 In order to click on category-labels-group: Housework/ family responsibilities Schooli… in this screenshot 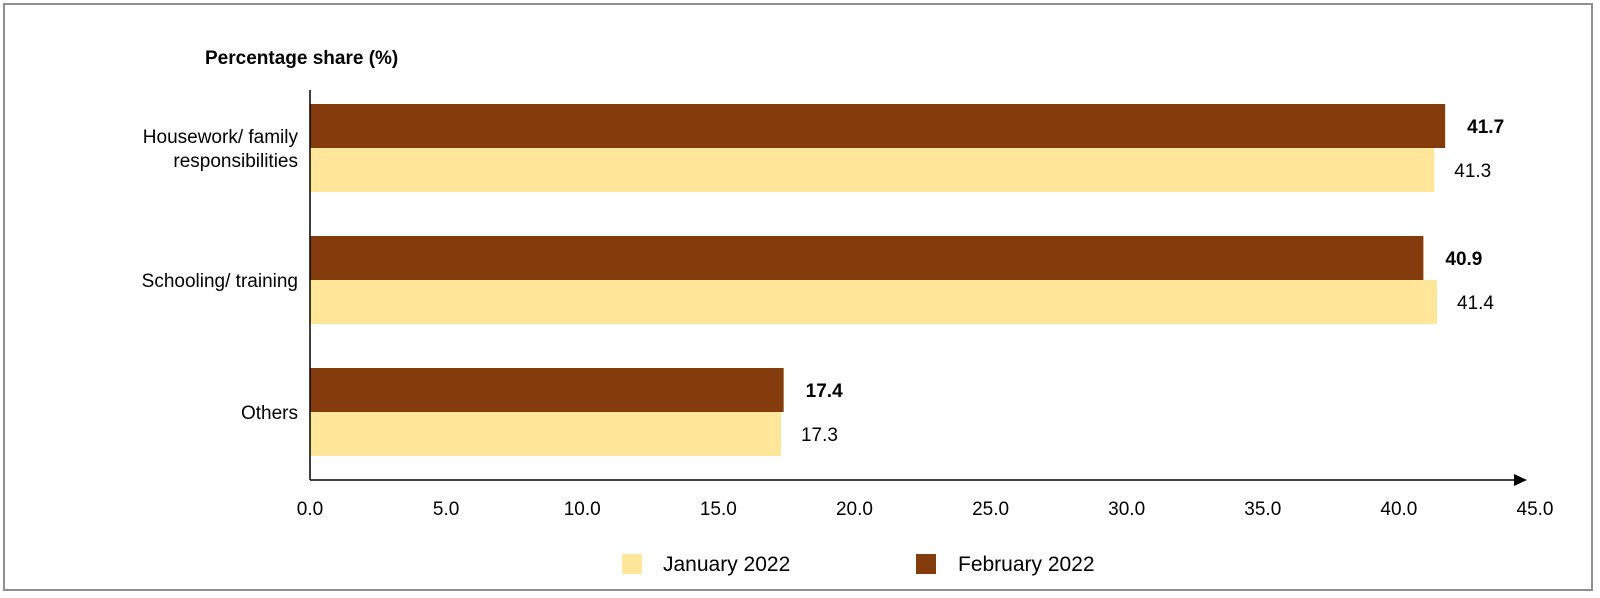, I will do `click(220, 275)`.